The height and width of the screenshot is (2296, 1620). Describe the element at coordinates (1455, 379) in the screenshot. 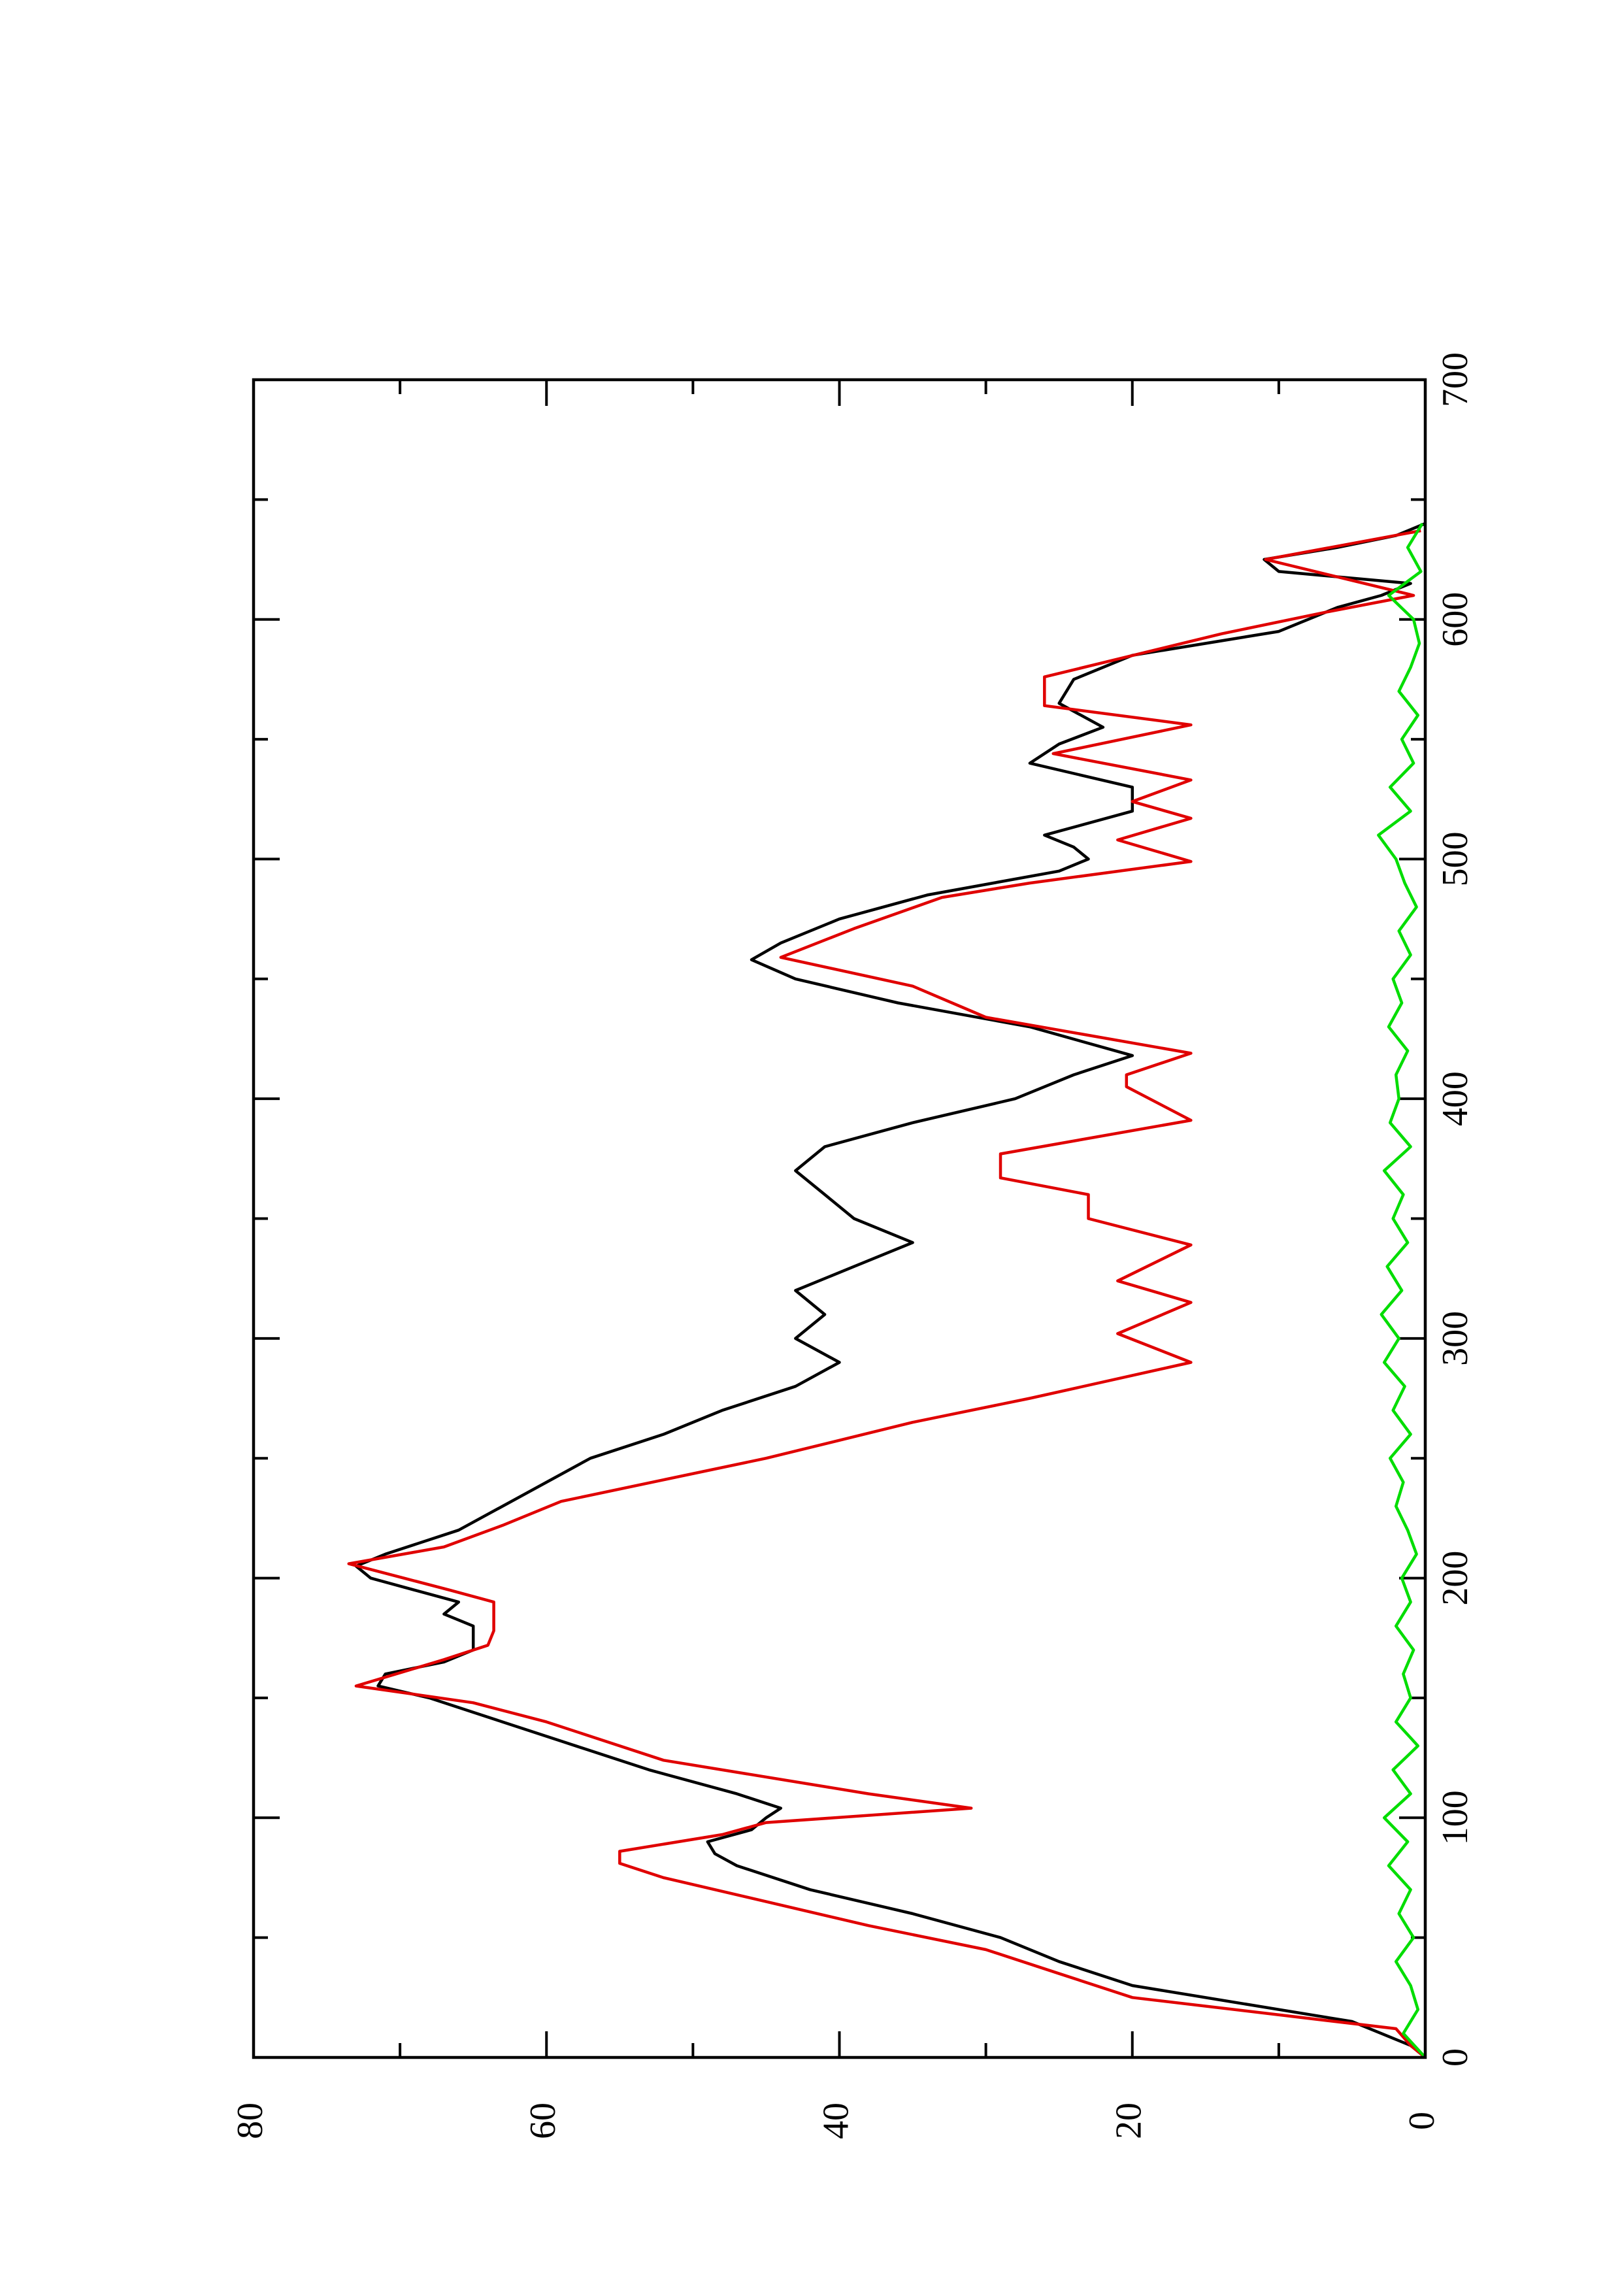

I see `x-tick-label: 700` at that location.